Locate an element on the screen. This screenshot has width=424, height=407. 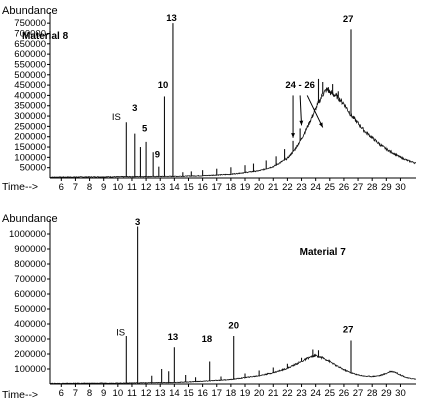
y-tick-label: 250000 is located at coordinates (30, 126).